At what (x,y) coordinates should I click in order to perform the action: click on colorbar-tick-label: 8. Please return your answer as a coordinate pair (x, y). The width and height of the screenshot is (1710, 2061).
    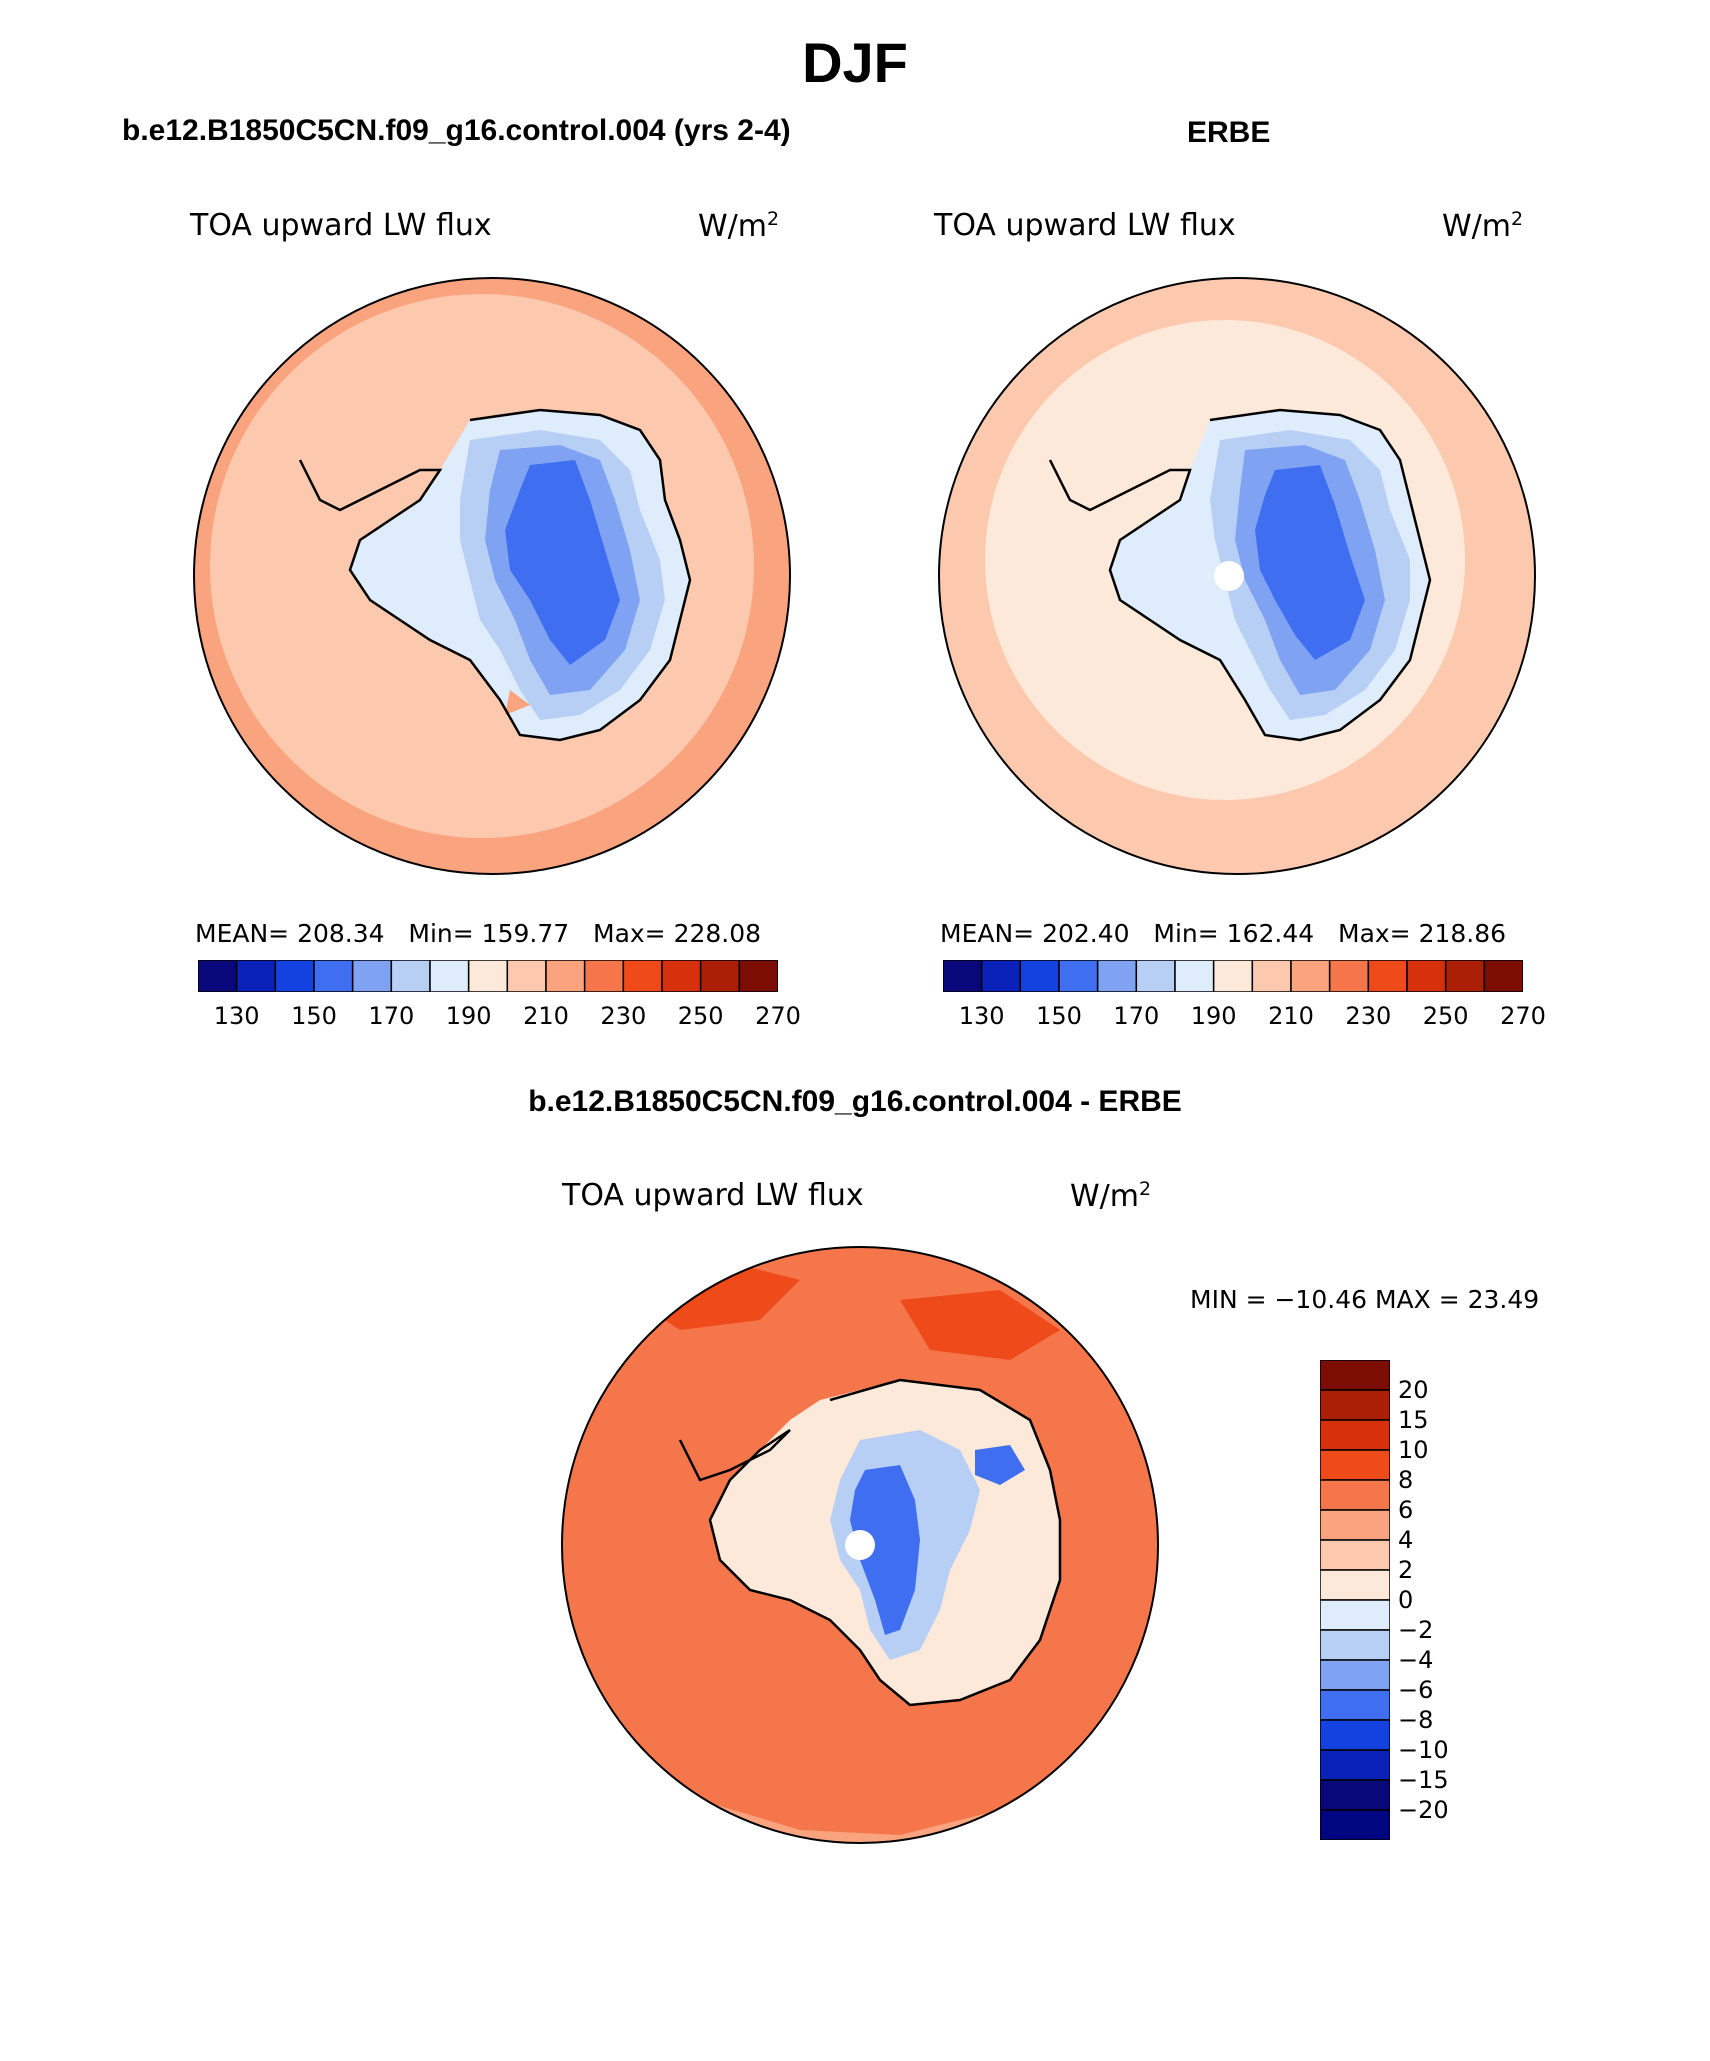
    Looking at the image, I should click on (1406, 1480).